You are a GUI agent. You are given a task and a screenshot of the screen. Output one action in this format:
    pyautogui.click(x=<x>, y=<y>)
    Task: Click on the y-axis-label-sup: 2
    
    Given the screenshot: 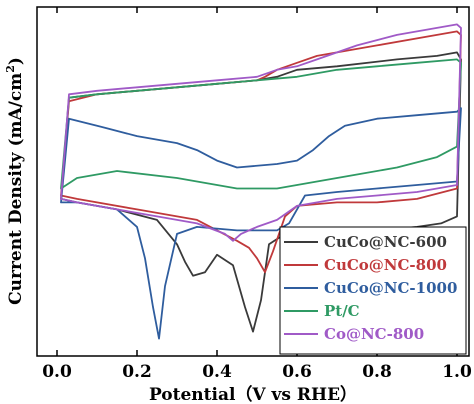 What is the action you would take?
    pyautogui.click(x=10, y=69)
    